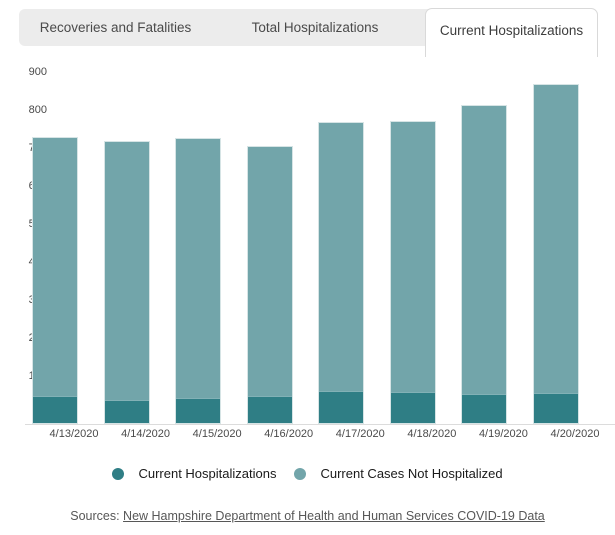 The image size is (615, 535). What do you see at coordinates (97, 516) in the screenshot?
I see `source-prefix-label: Sources:` at bounding box center [97, 516].